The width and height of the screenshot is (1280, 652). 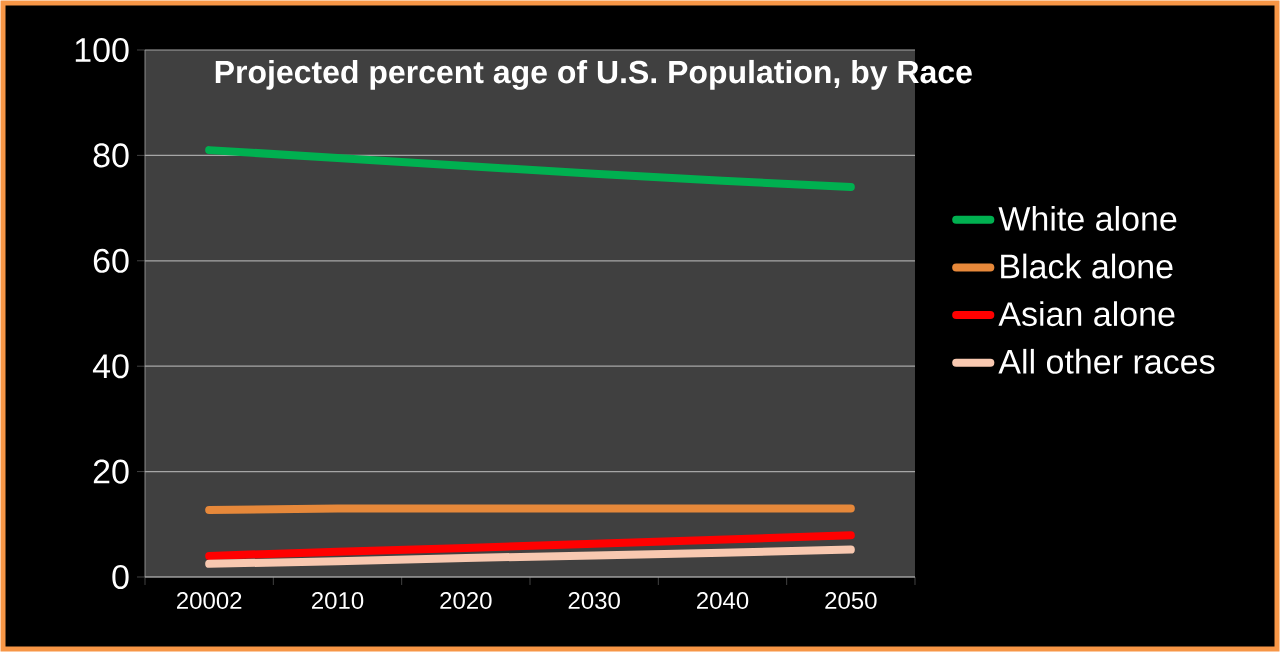 I want to click on y-tick-label: 0, so click(x=120, y=577).